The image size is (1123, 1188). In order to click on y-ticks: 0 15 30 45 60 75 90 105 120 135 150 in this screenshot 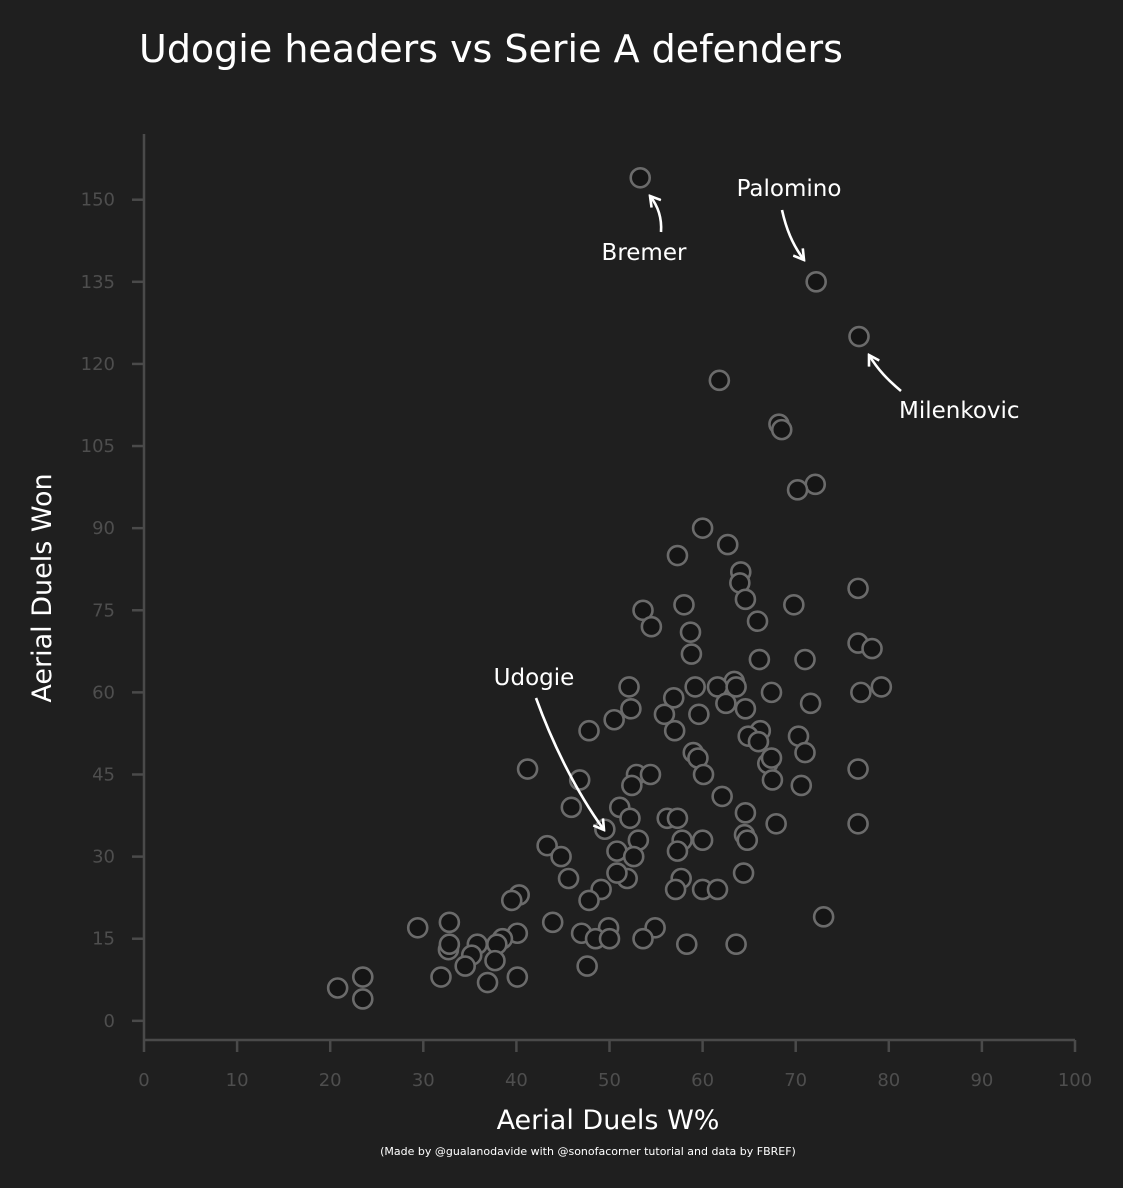, I will do `click(112, 611)`.